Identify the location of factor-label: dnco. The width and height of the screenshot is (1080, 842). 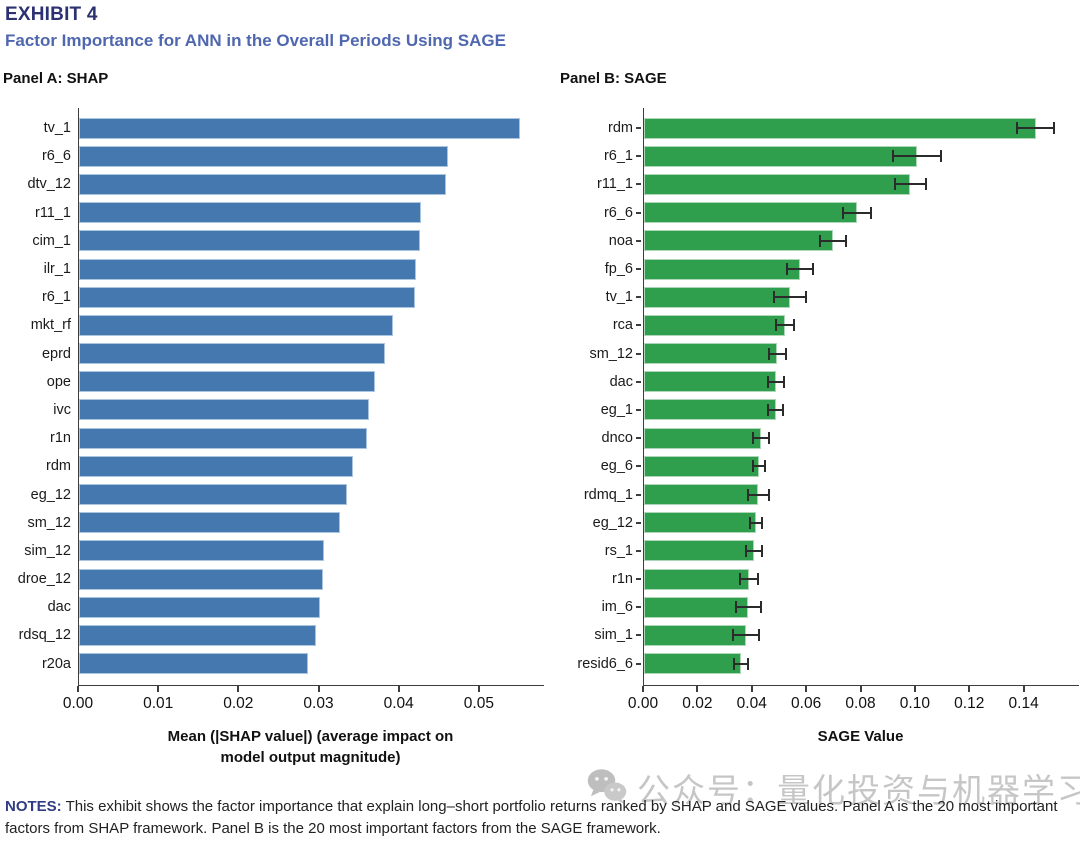
(601, 438).